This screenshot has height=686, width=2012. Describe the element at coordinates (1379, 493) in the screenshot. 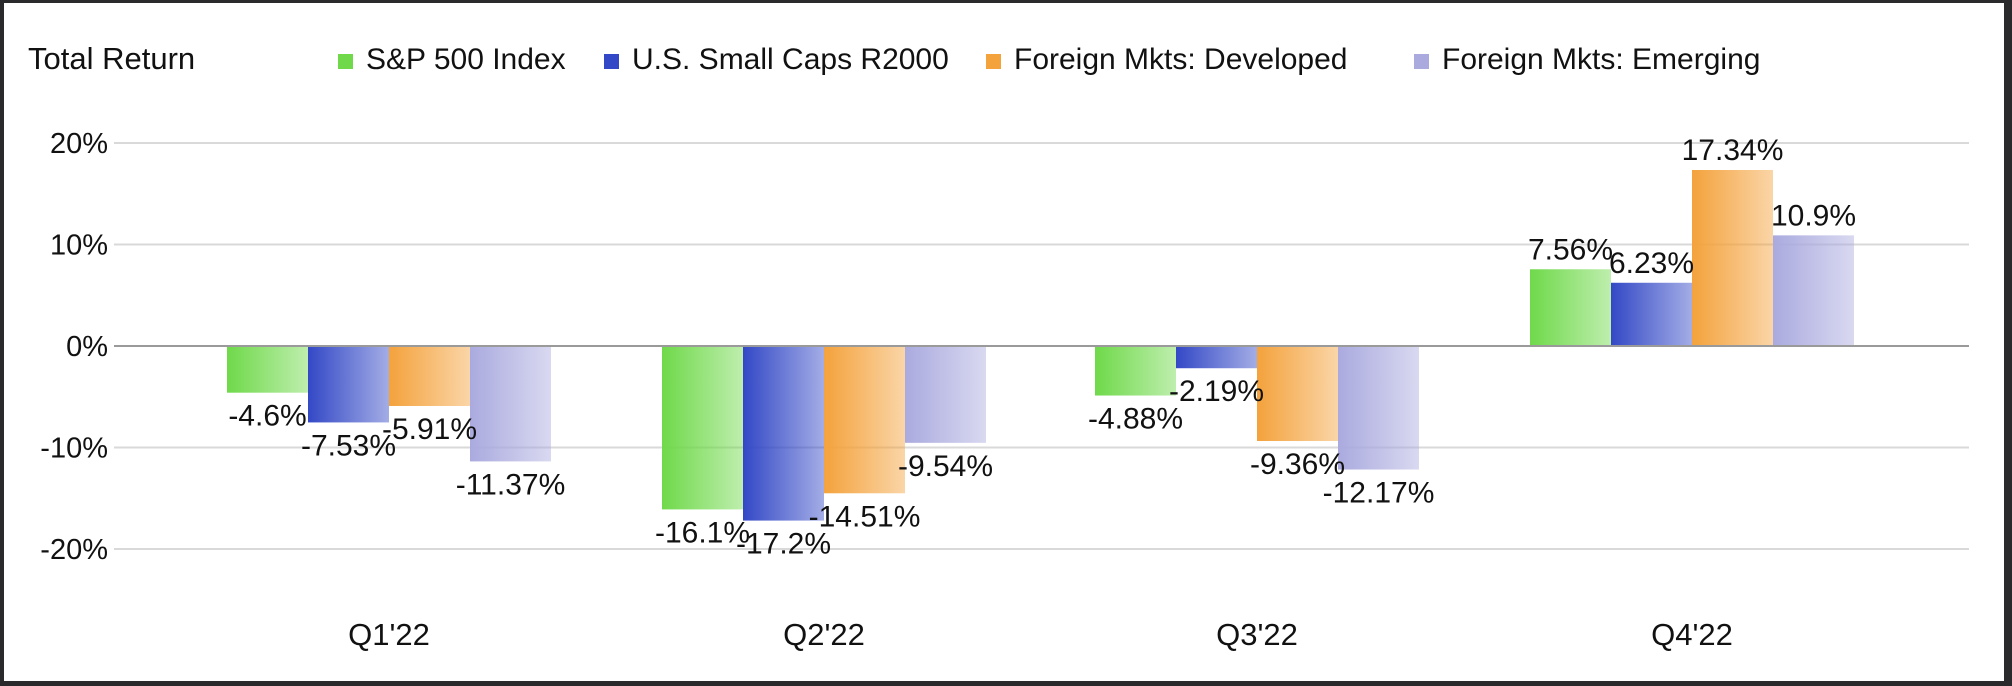

I see `data-label-foreign-mkts-emerging-q3-22: -12.17%` at that location.